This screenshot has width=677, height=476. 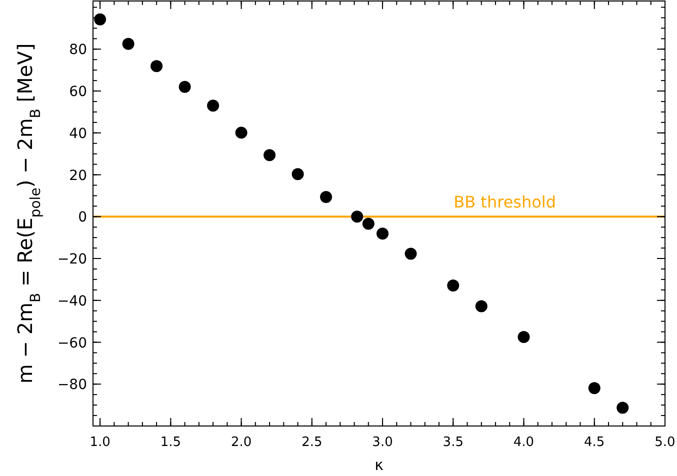 What do you see at coordinates (382, 442) in the screenshot?
I see `x-tick-label: 3.0` at bounding box center [382, 442].